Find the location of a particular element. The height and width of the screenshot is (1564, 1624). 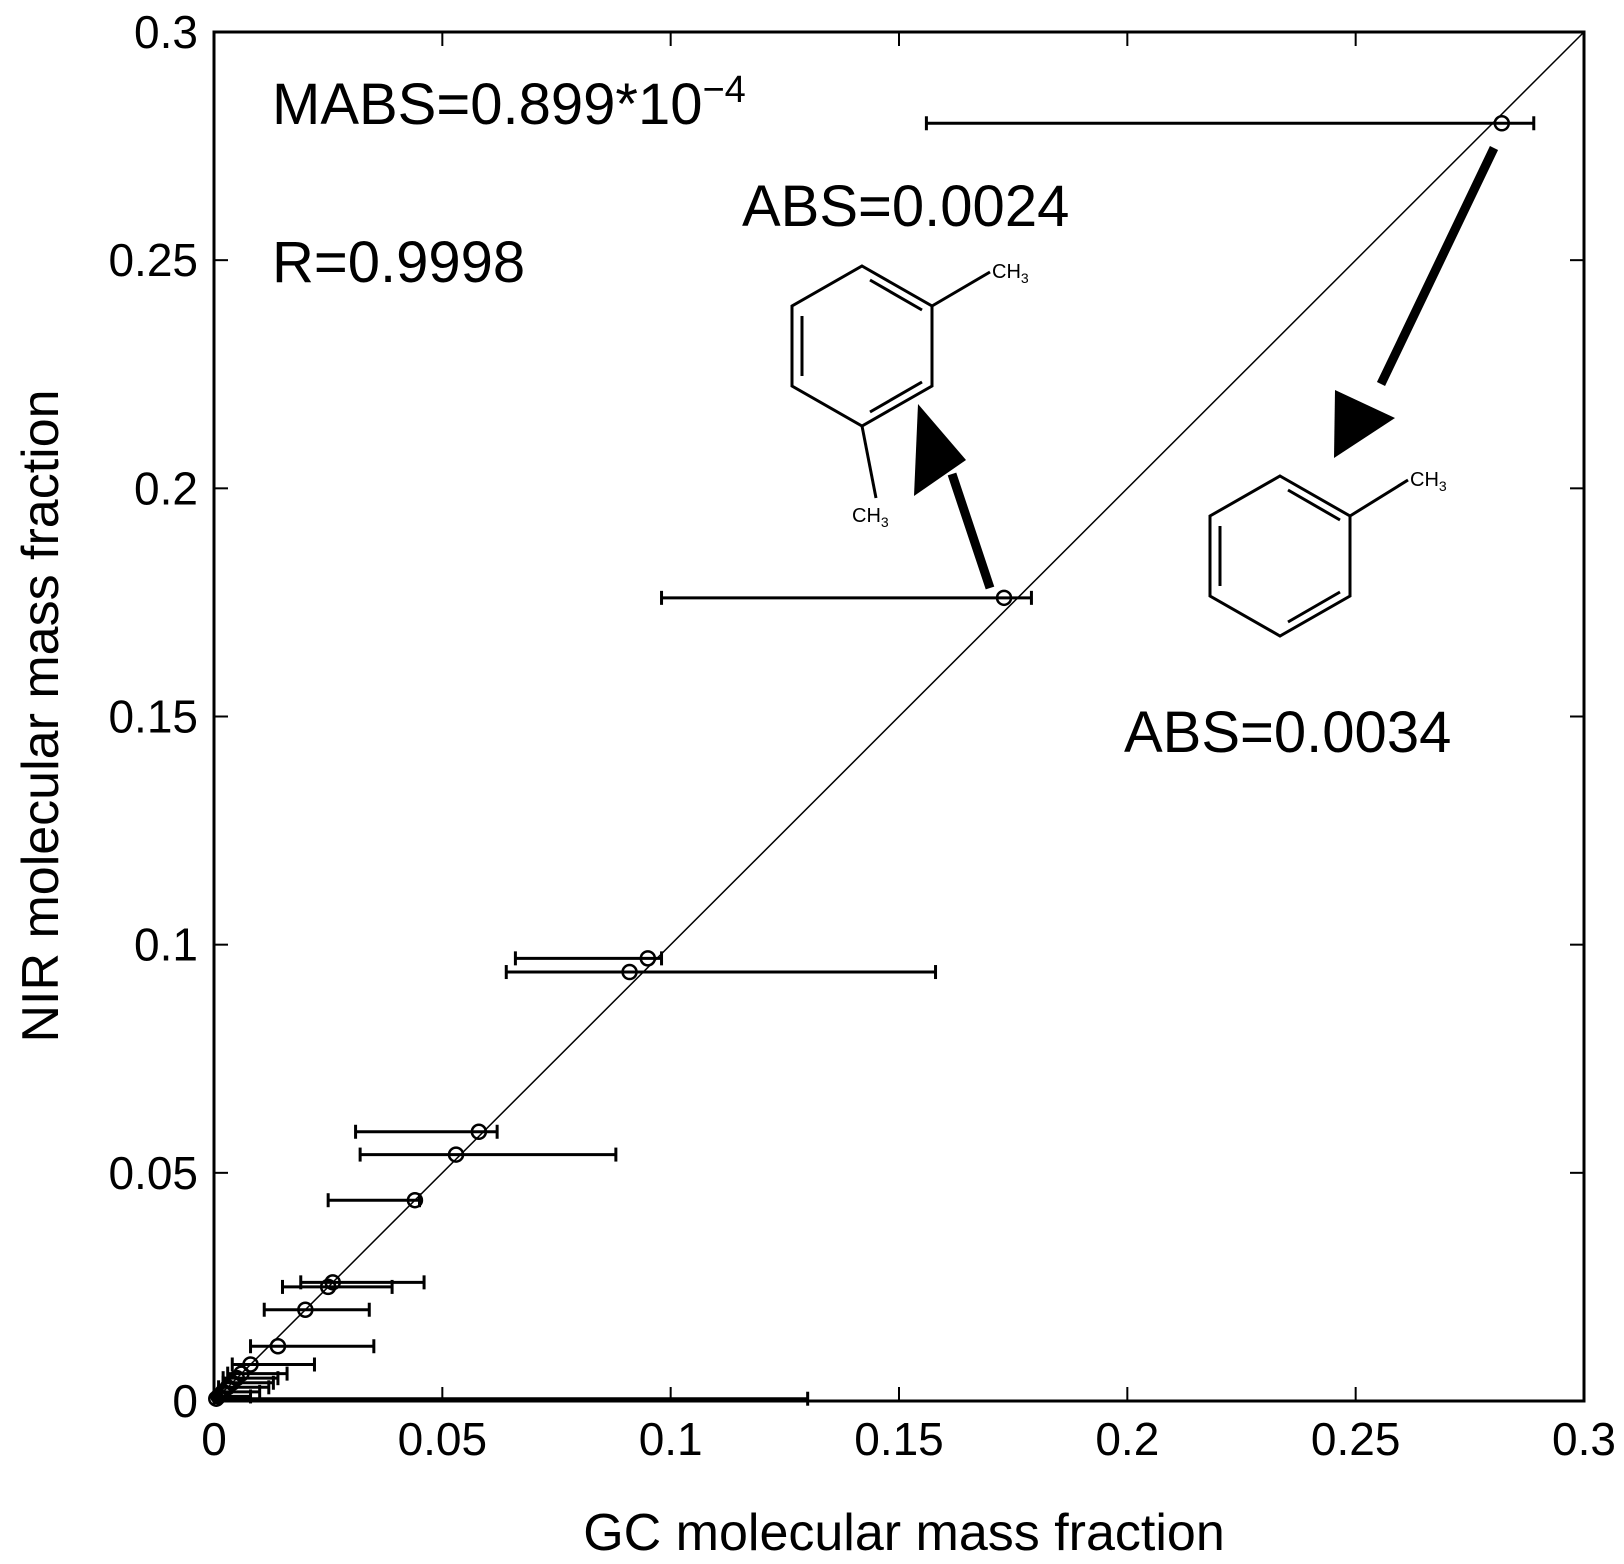

r-annotation: R=0.9998 is located at coordinates (398, 262).